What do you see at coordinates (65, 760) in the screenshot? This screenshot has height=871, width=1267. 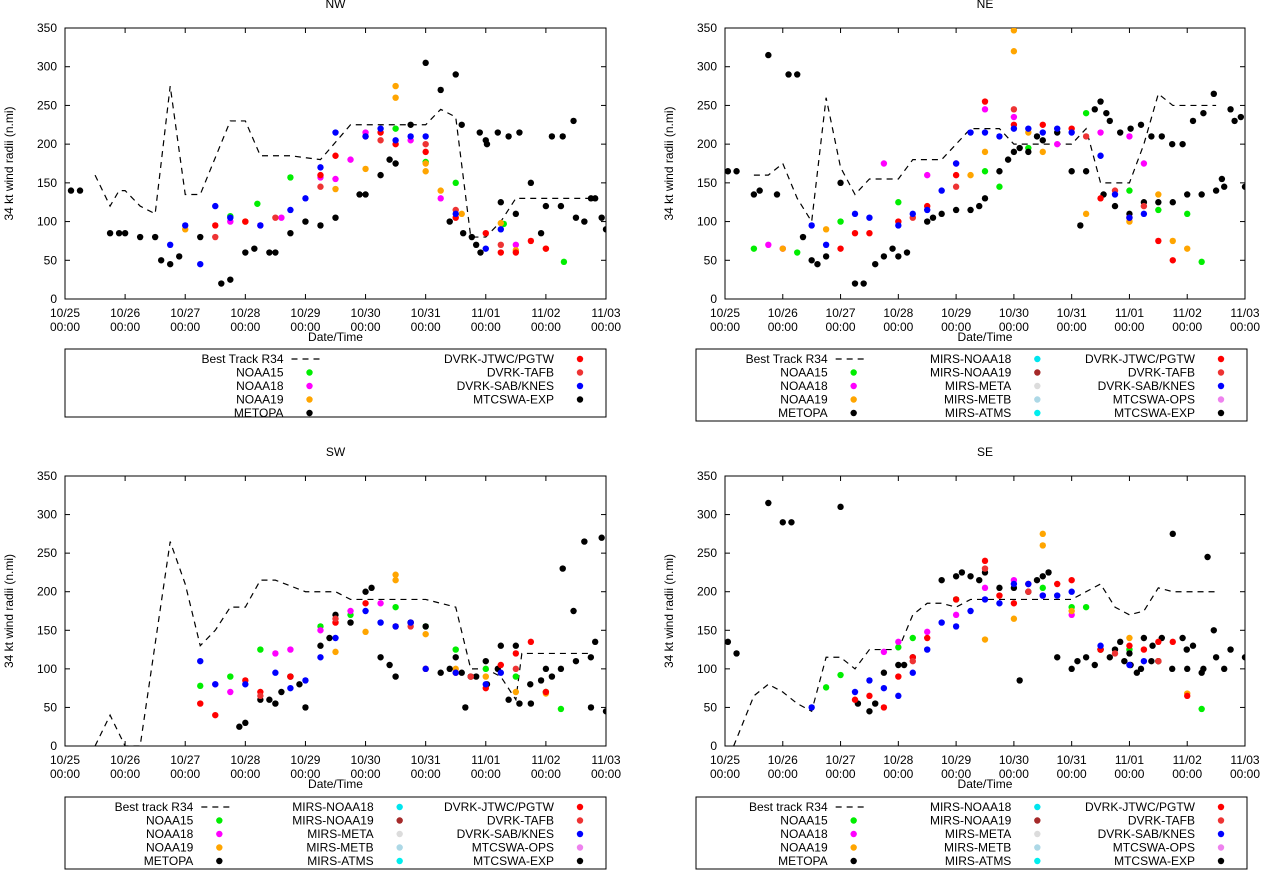 I see `x-tick-label-date: 10/25` at bounding box center [65, 760].